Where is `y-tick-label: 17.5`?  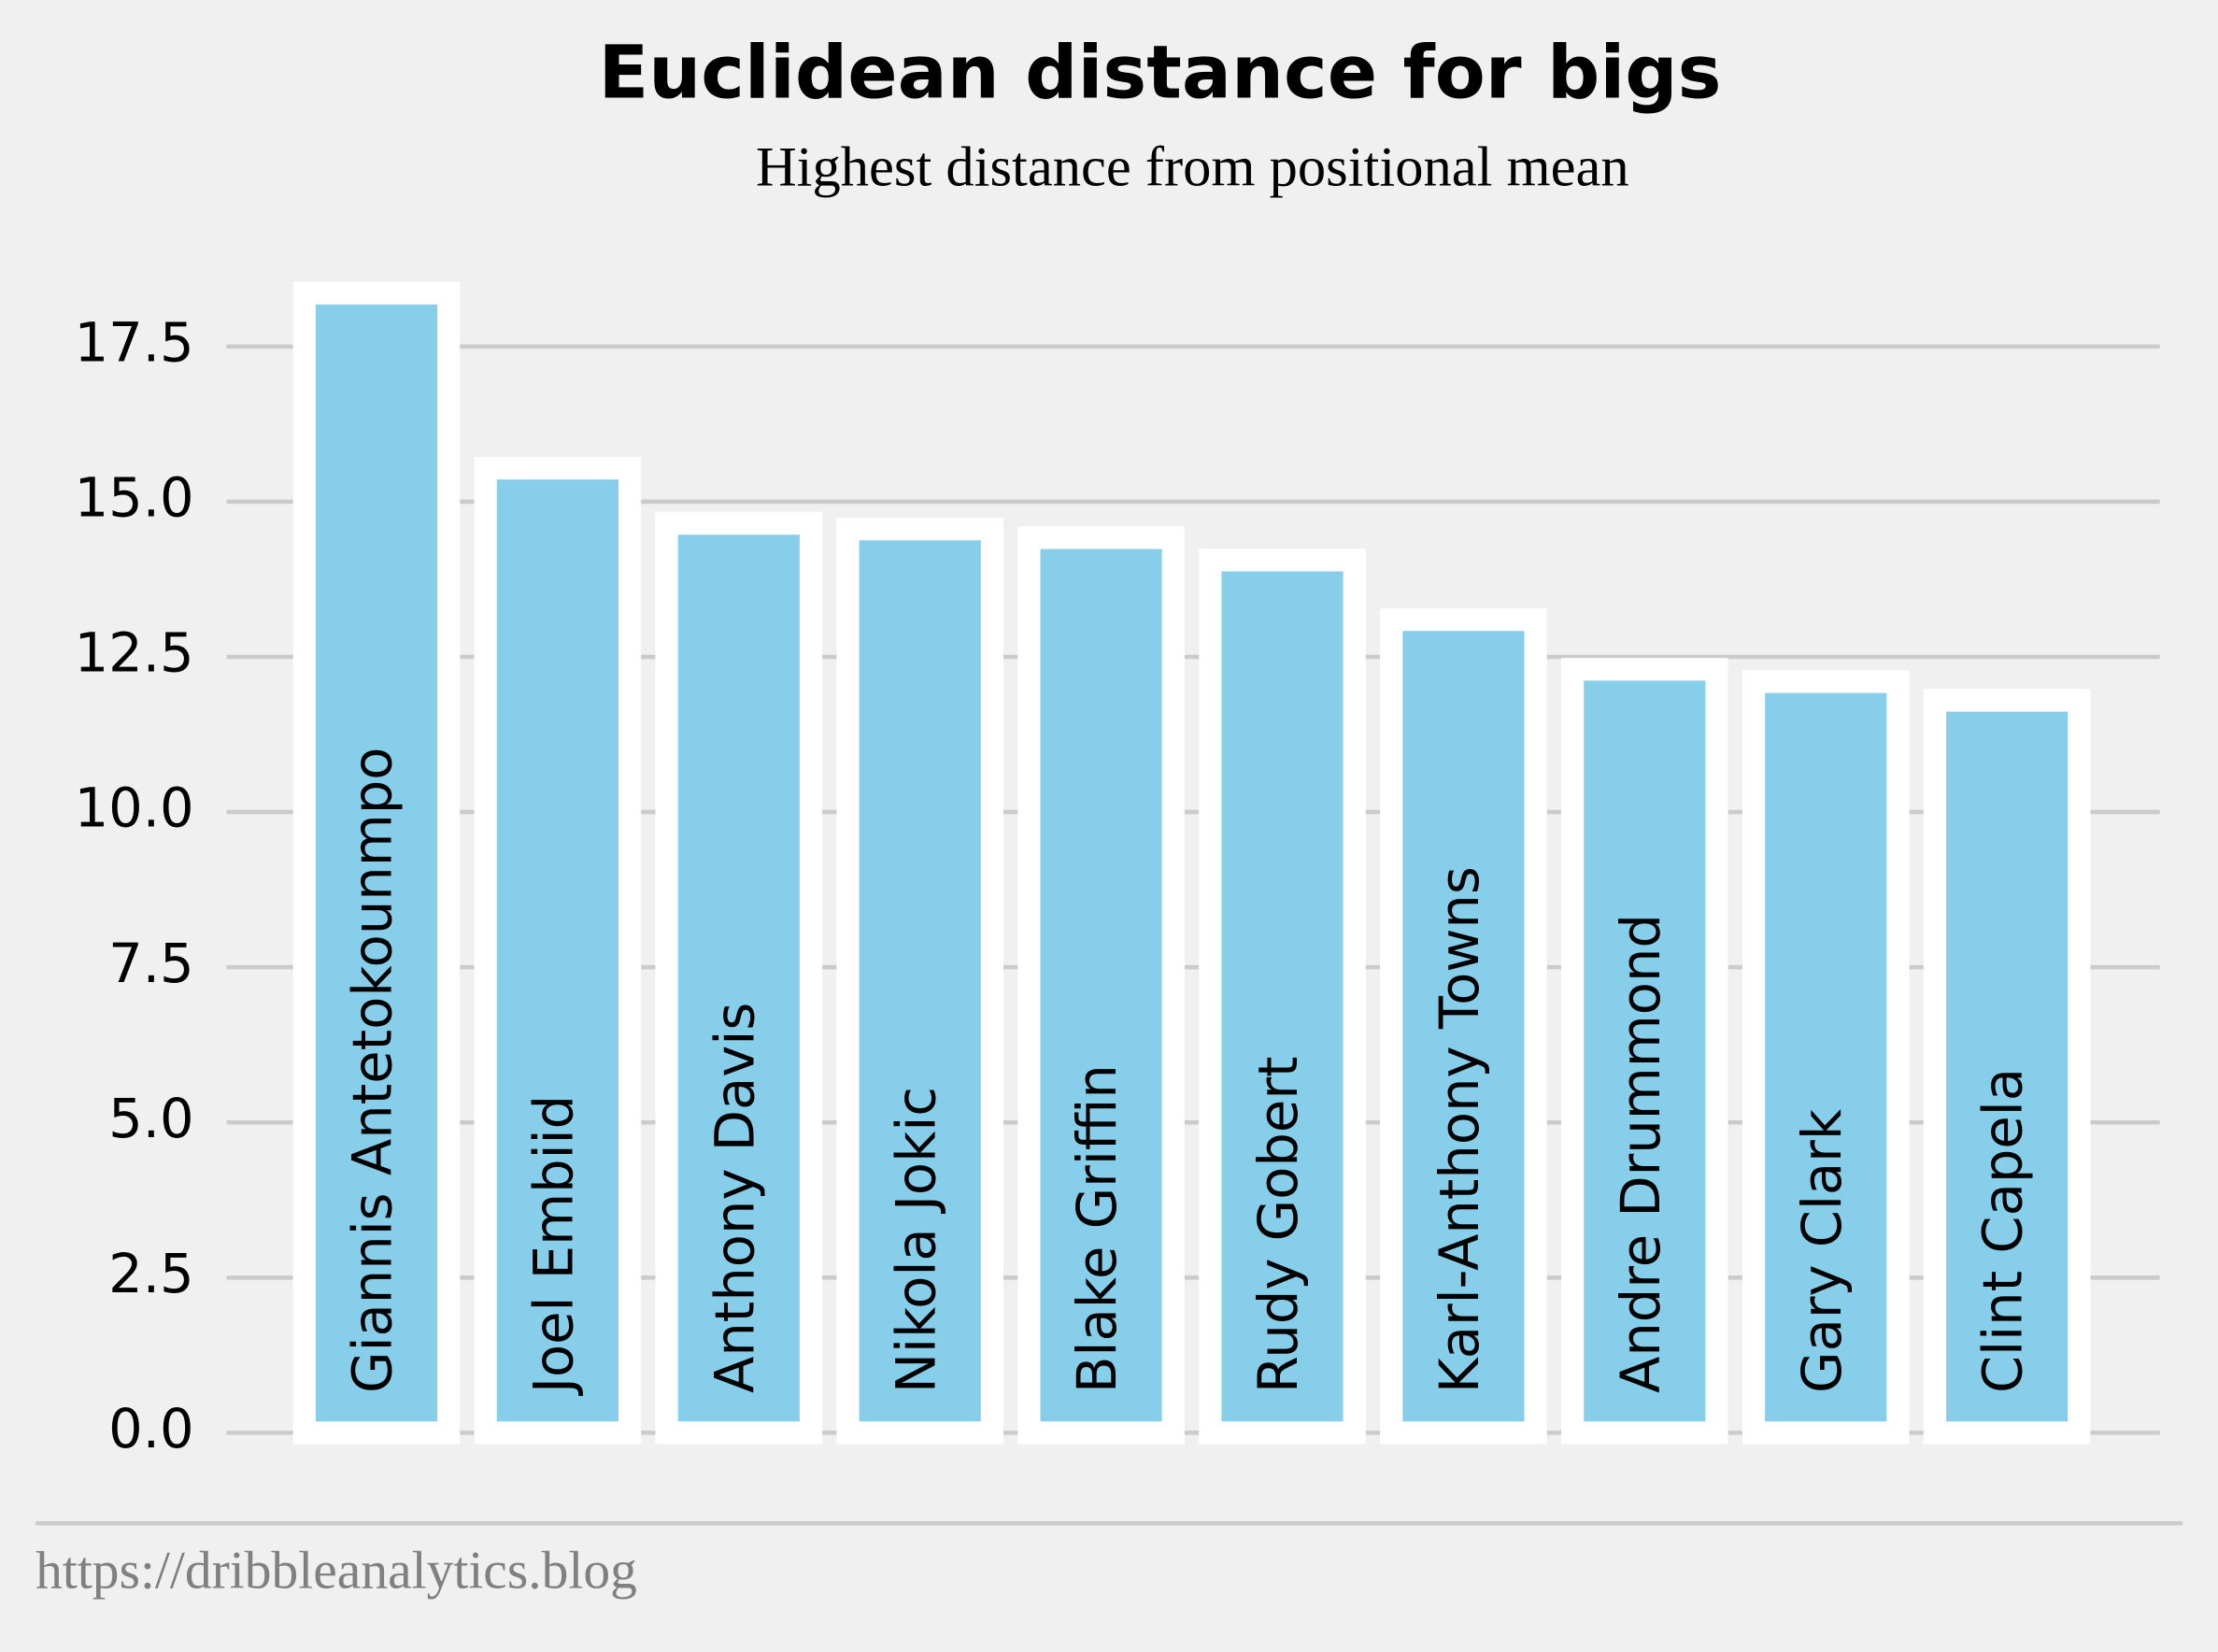 y-tick-label: 17.5 is located at coordinates (134, 343).